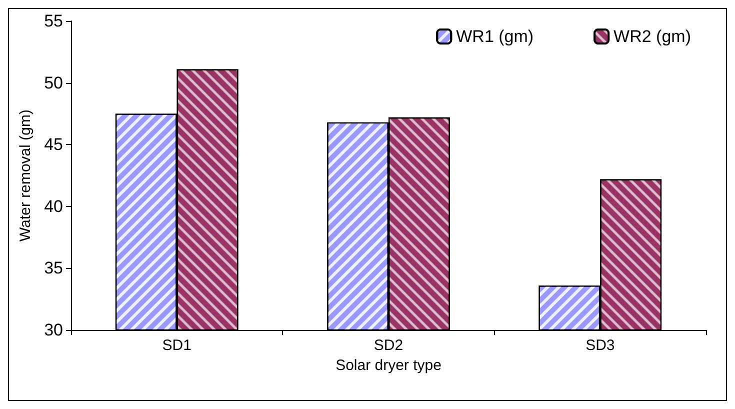 Image resolution: width=735 pixels, height=409 pixels. What do you see at coordinates (389, 345) in the screenshot?
I see `x-tick-label: SD2` at bounding box center [389, 345].